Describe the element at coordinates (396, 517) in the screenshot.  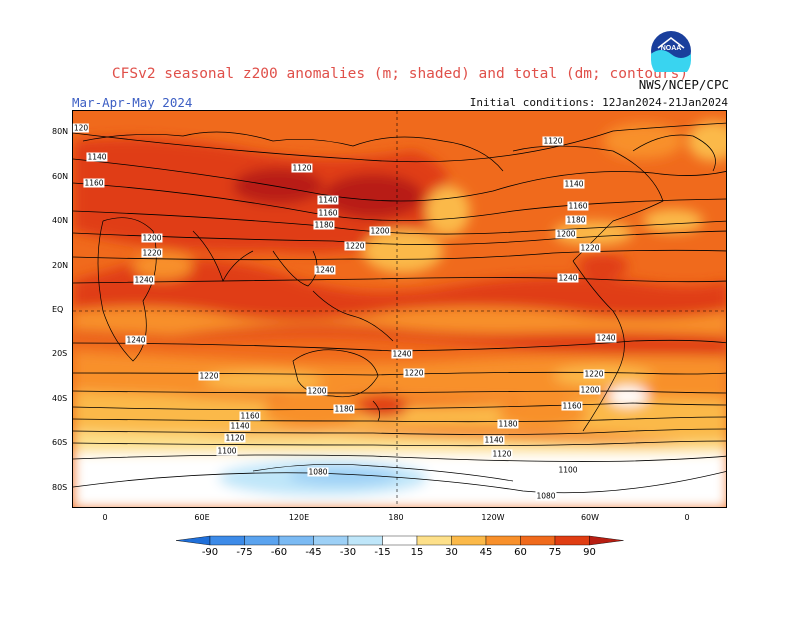
I see `lon-label: 180` at that location.